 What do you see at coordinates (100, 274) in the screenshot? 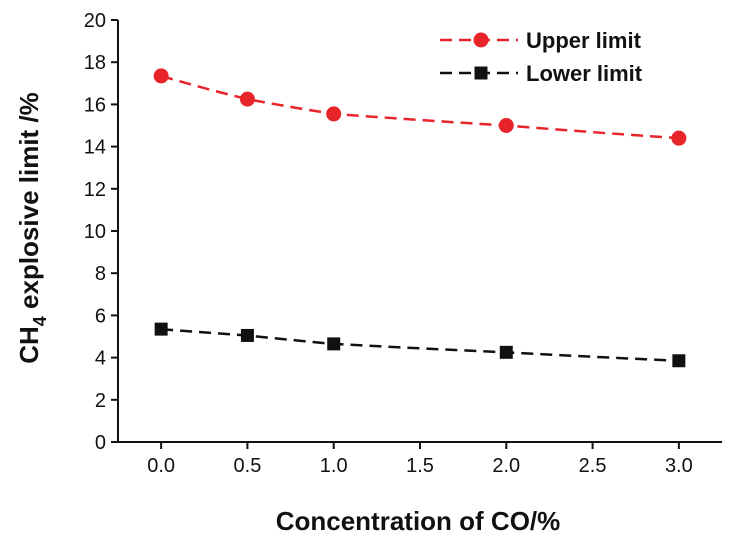
I see `y-tick-label: 8` at bounding box center [100, 274].